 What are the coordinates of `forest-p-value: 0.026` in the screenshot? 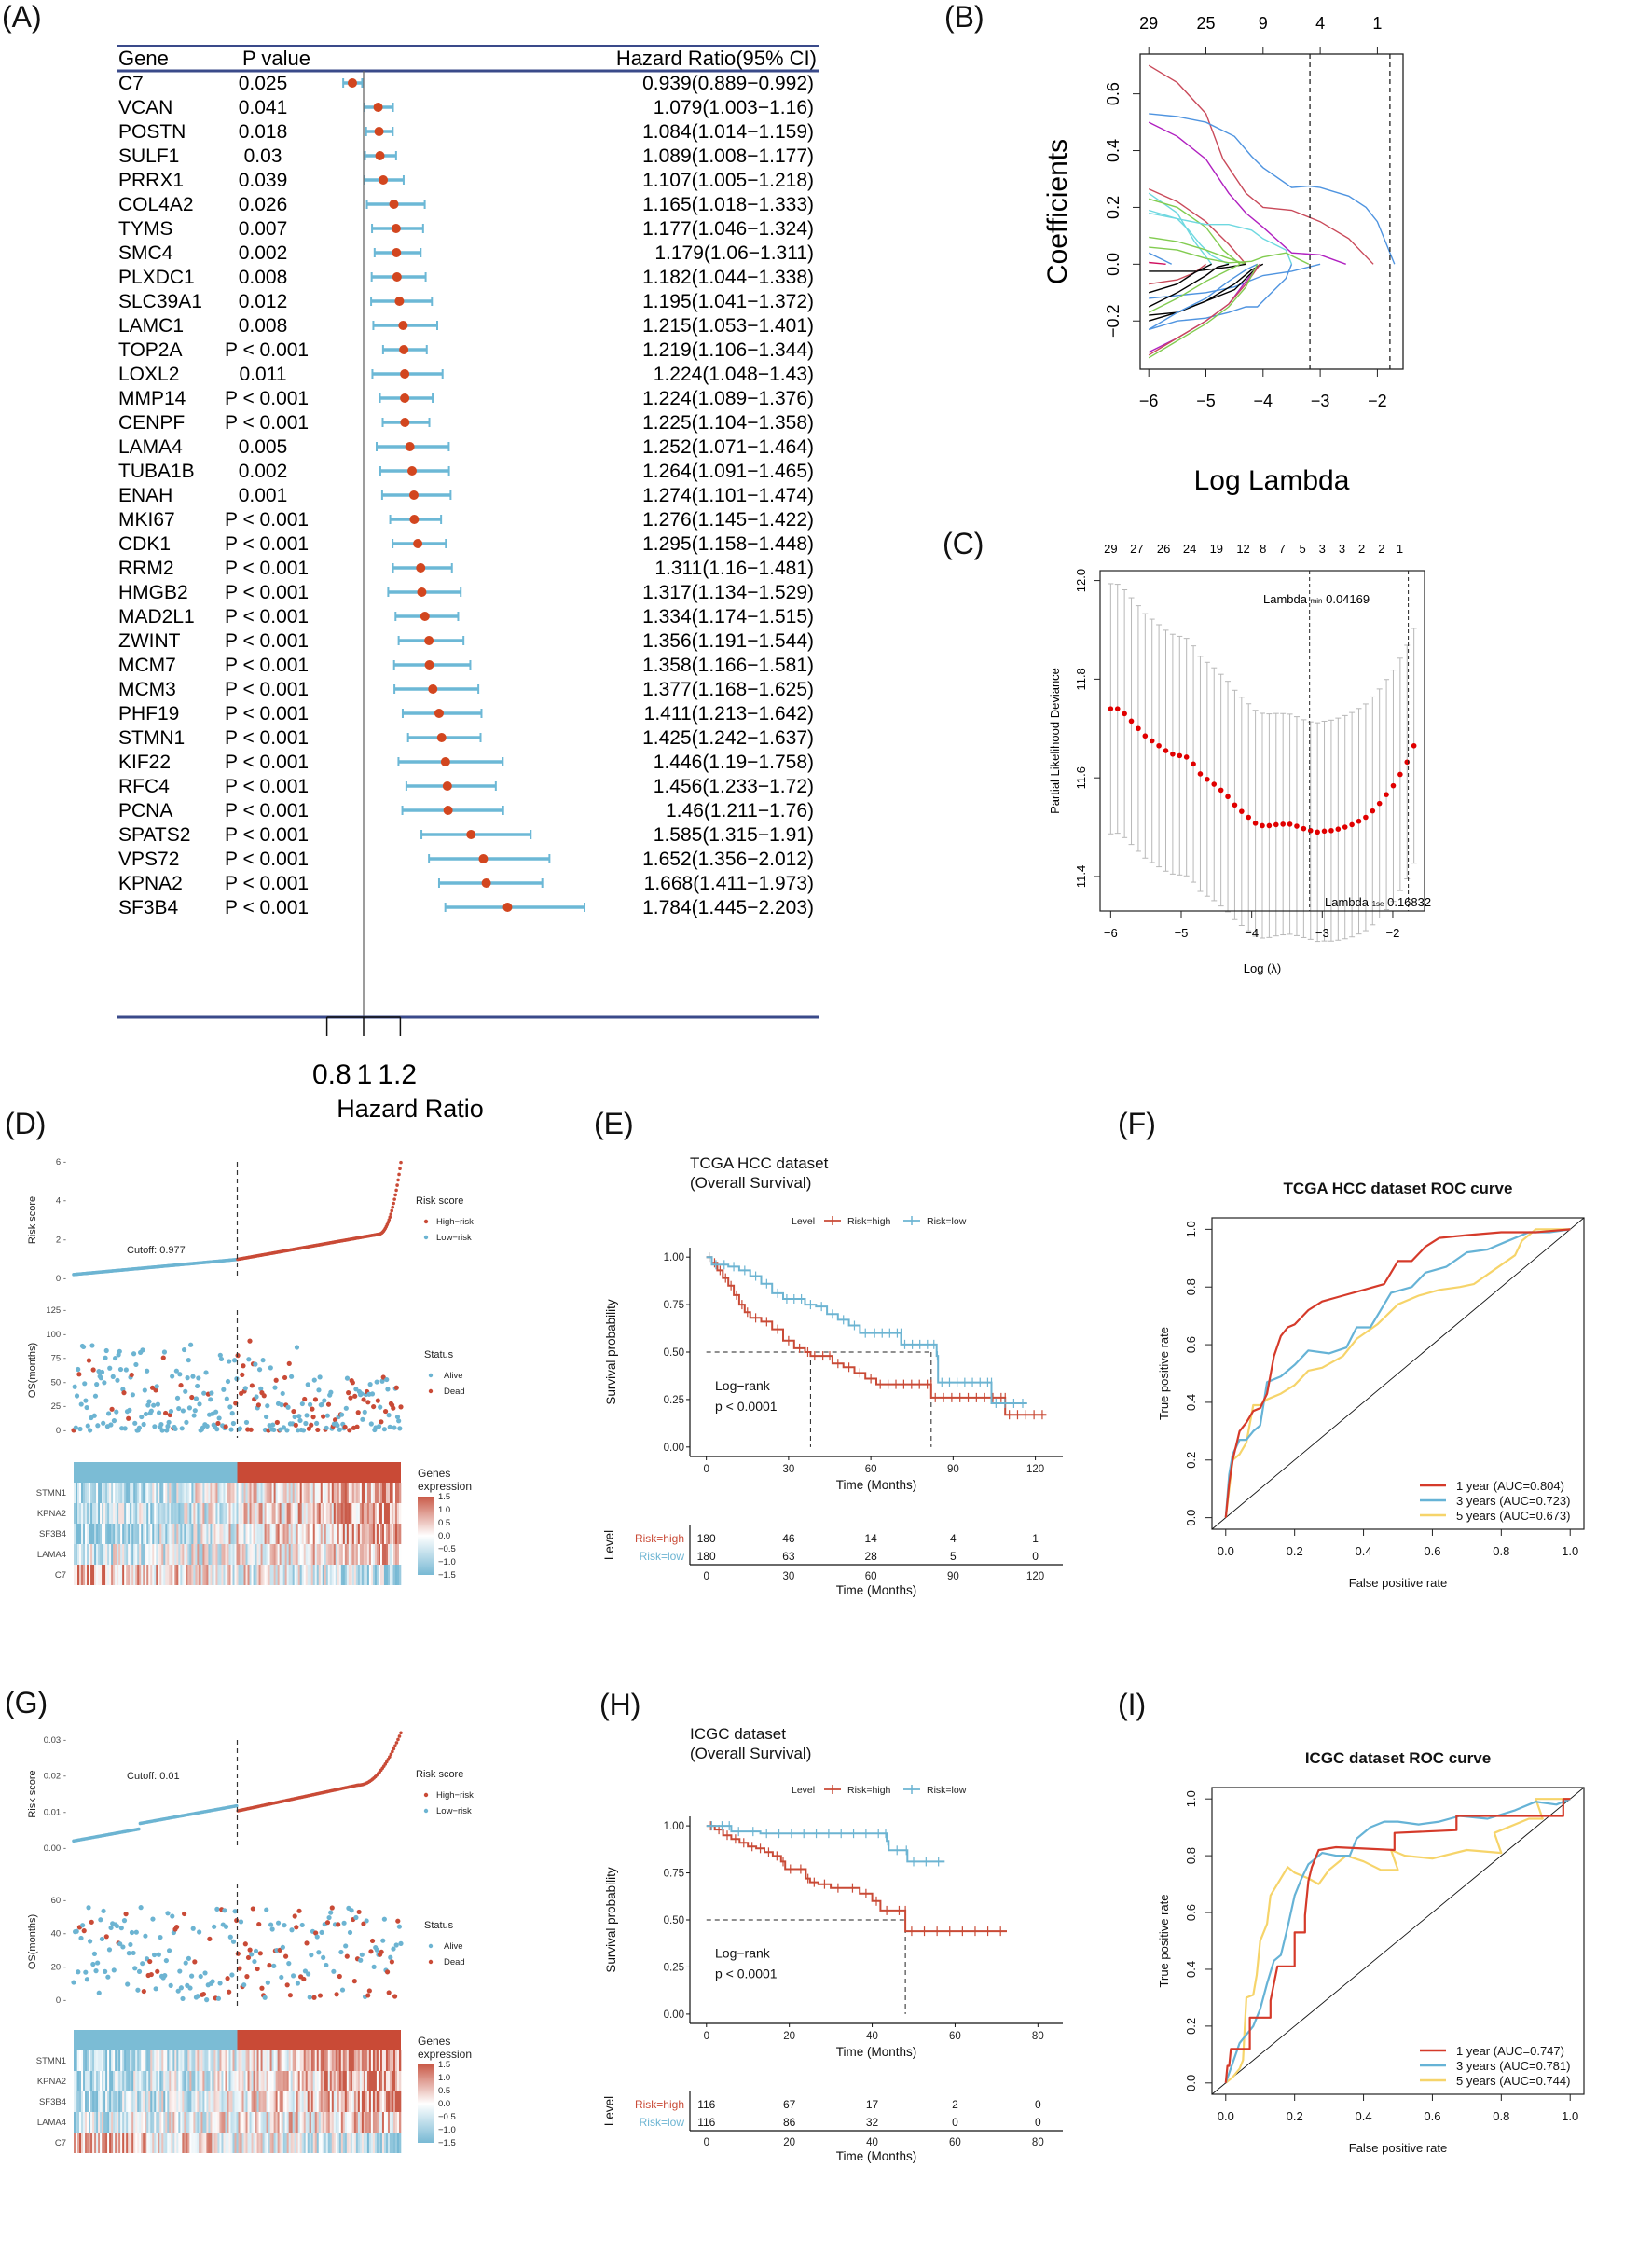 It's located at (264, 205).